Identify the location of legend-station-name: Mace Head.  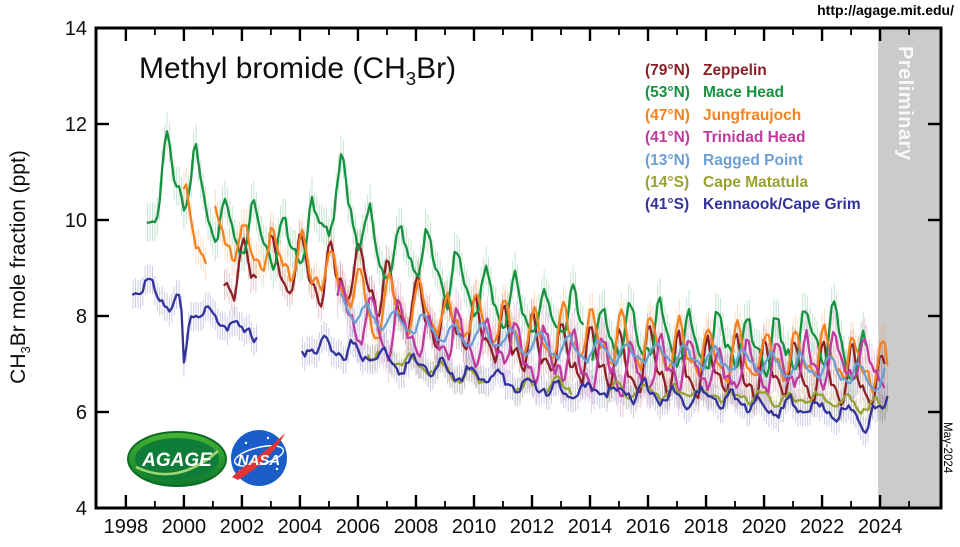
(743, 93).